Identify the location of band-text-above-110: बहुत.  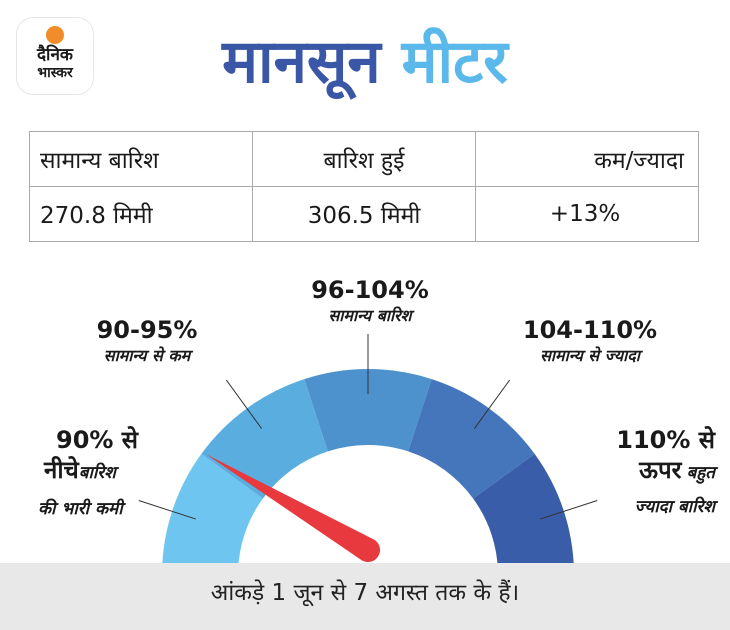
(700, 473).